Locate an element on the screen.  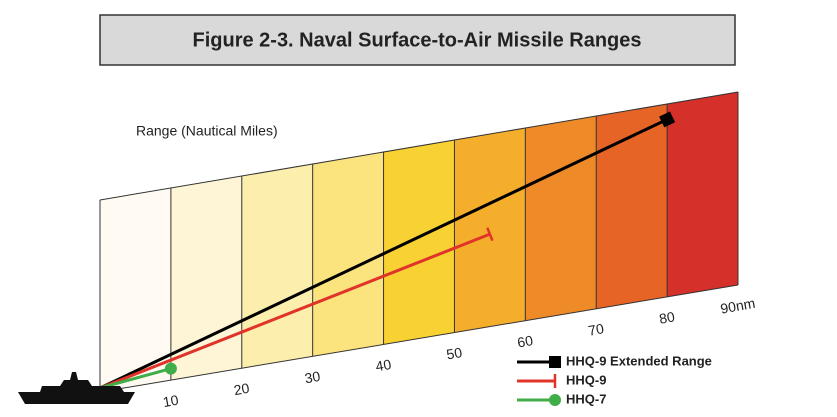
title-box is located at coordinates (417, 40).